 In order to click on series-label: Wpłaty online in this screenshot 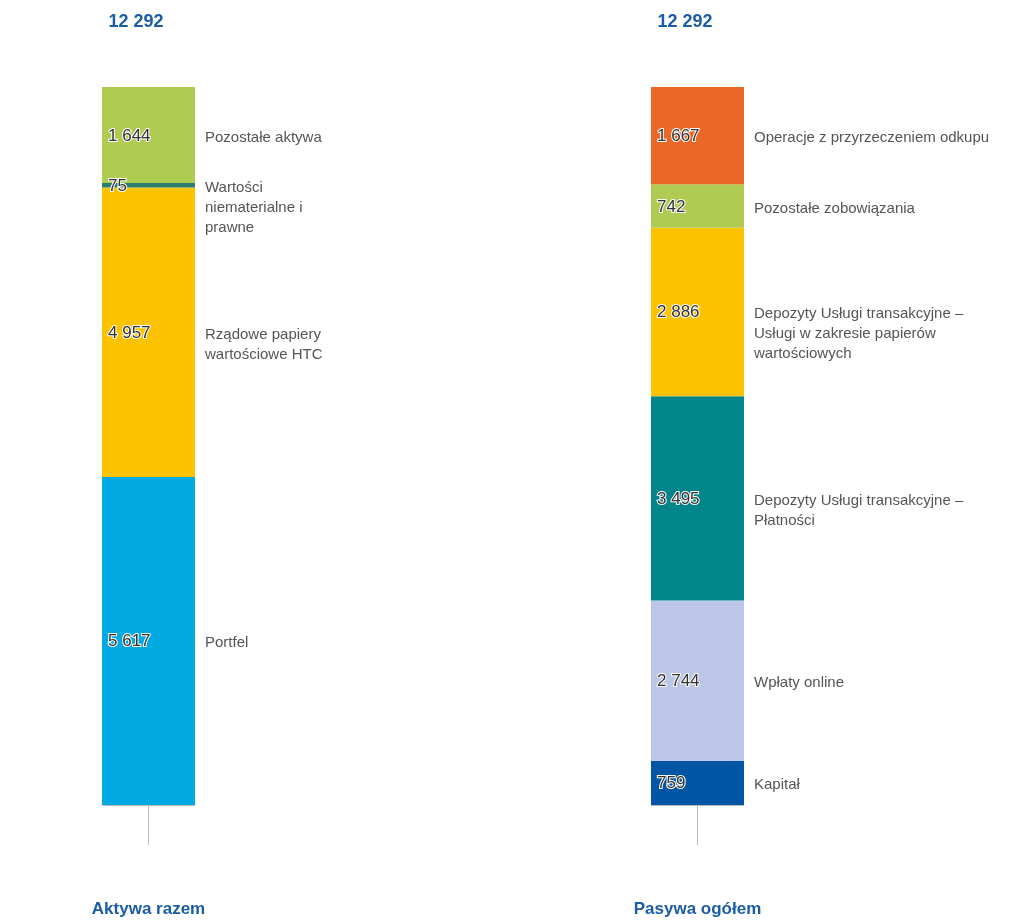, I will do `click(799, 682)`.